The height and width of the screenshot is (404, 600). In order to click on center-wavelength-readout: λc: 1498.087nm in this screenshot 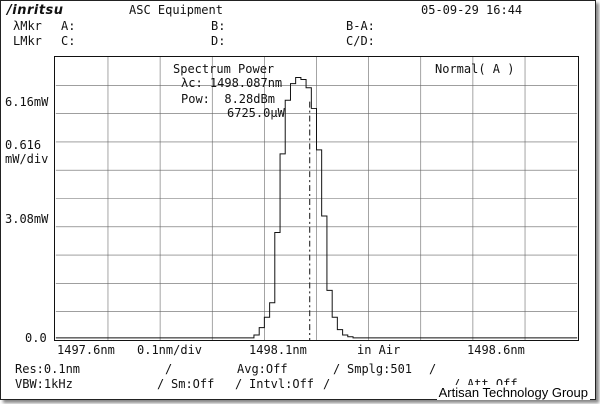, I will do `click(232, 83)`.